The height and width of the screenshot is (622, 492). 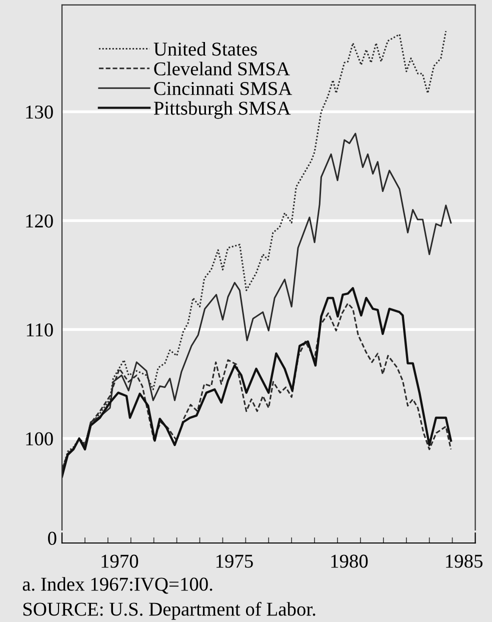 I want to click on x-tick-label: 1975, so click(x=234, y=561).